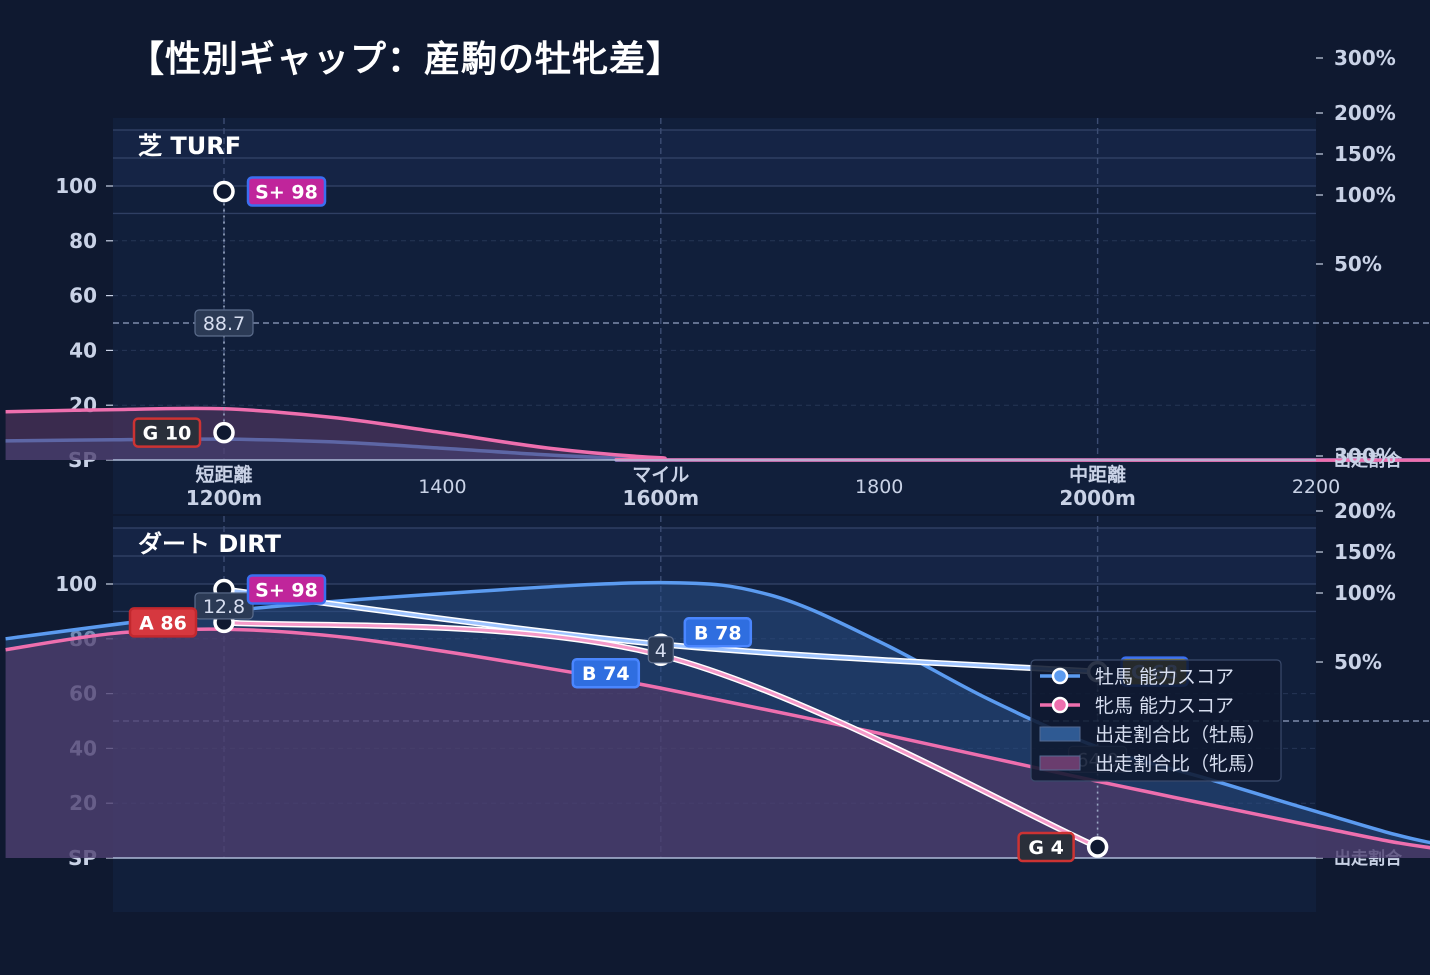 This screenshot has height=975, width=1430. I want to click on gap-value: 4, so click(660, 650).